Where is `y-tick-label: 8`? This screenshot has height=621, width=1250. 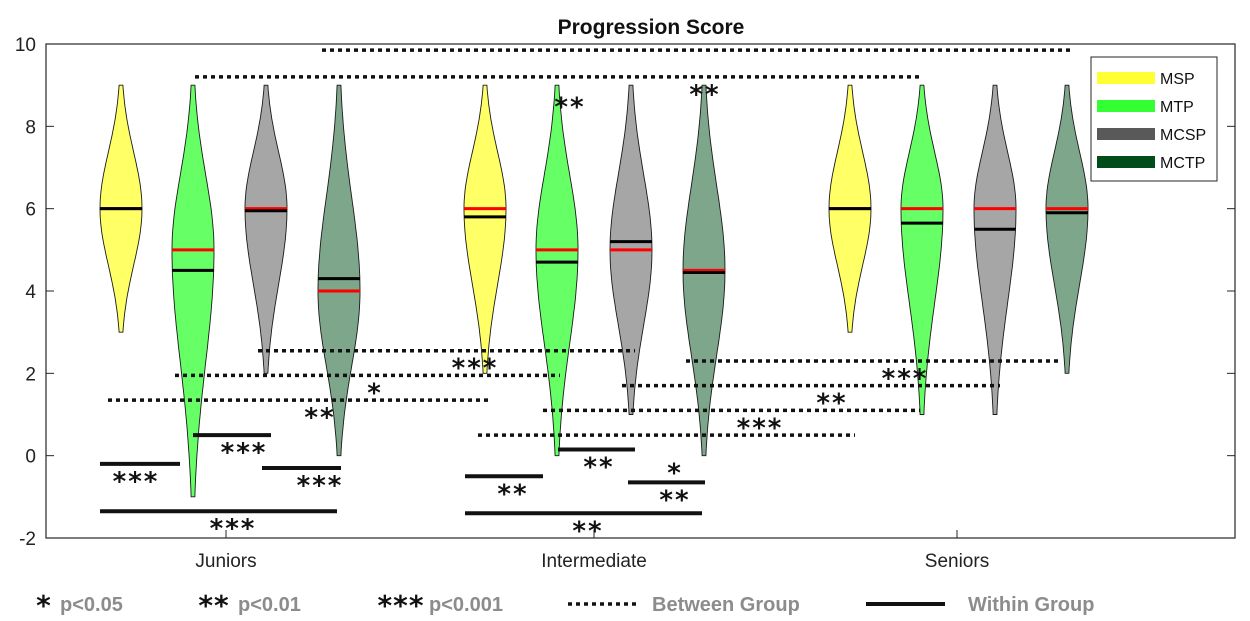
y-tick-label: 8 is located at coordinates (30, 127).